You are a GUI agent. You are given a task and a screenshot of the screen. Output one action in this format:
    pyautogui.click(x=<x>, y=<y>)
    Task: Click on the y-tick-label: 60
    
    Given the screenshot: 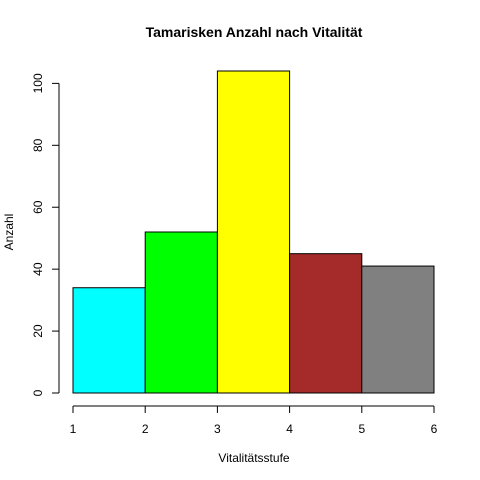 What is the action you would take?
    pyautogui.click(x=38, y=207)
    